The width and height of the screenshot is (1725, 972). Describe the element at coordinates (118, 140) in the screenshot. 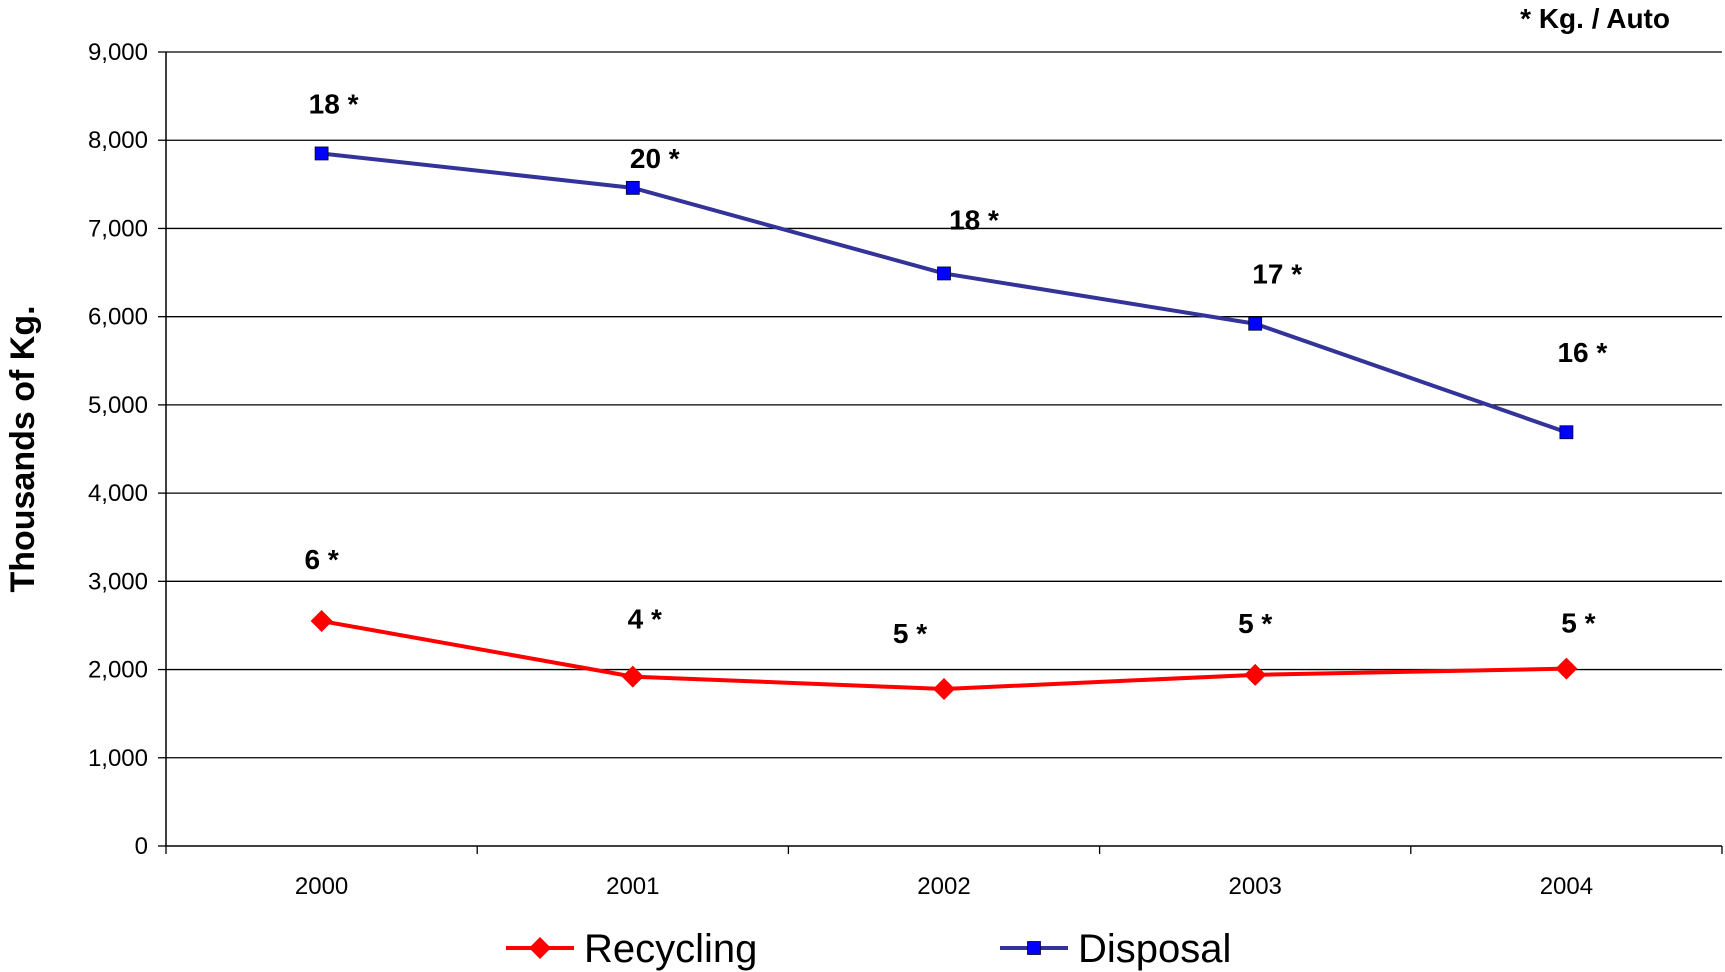

I see `y-tick-label: 8,000` at that location.